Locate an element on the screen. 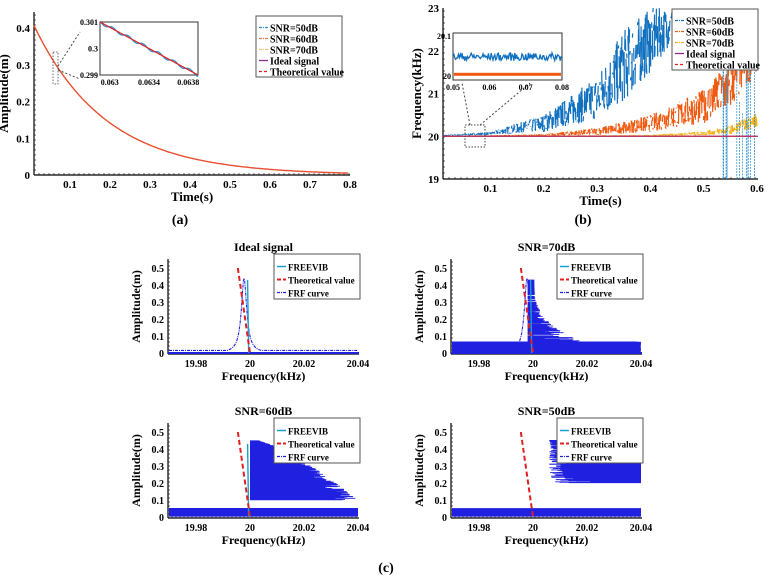  legend-label: FRF curve is located at coordinates (308, 458).